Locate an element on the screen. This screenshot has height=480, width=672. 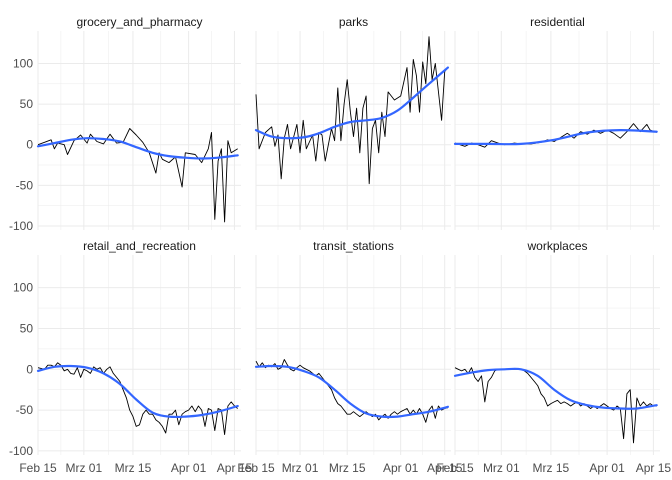
panel-residential: residential is located at coordinates (556, 122).